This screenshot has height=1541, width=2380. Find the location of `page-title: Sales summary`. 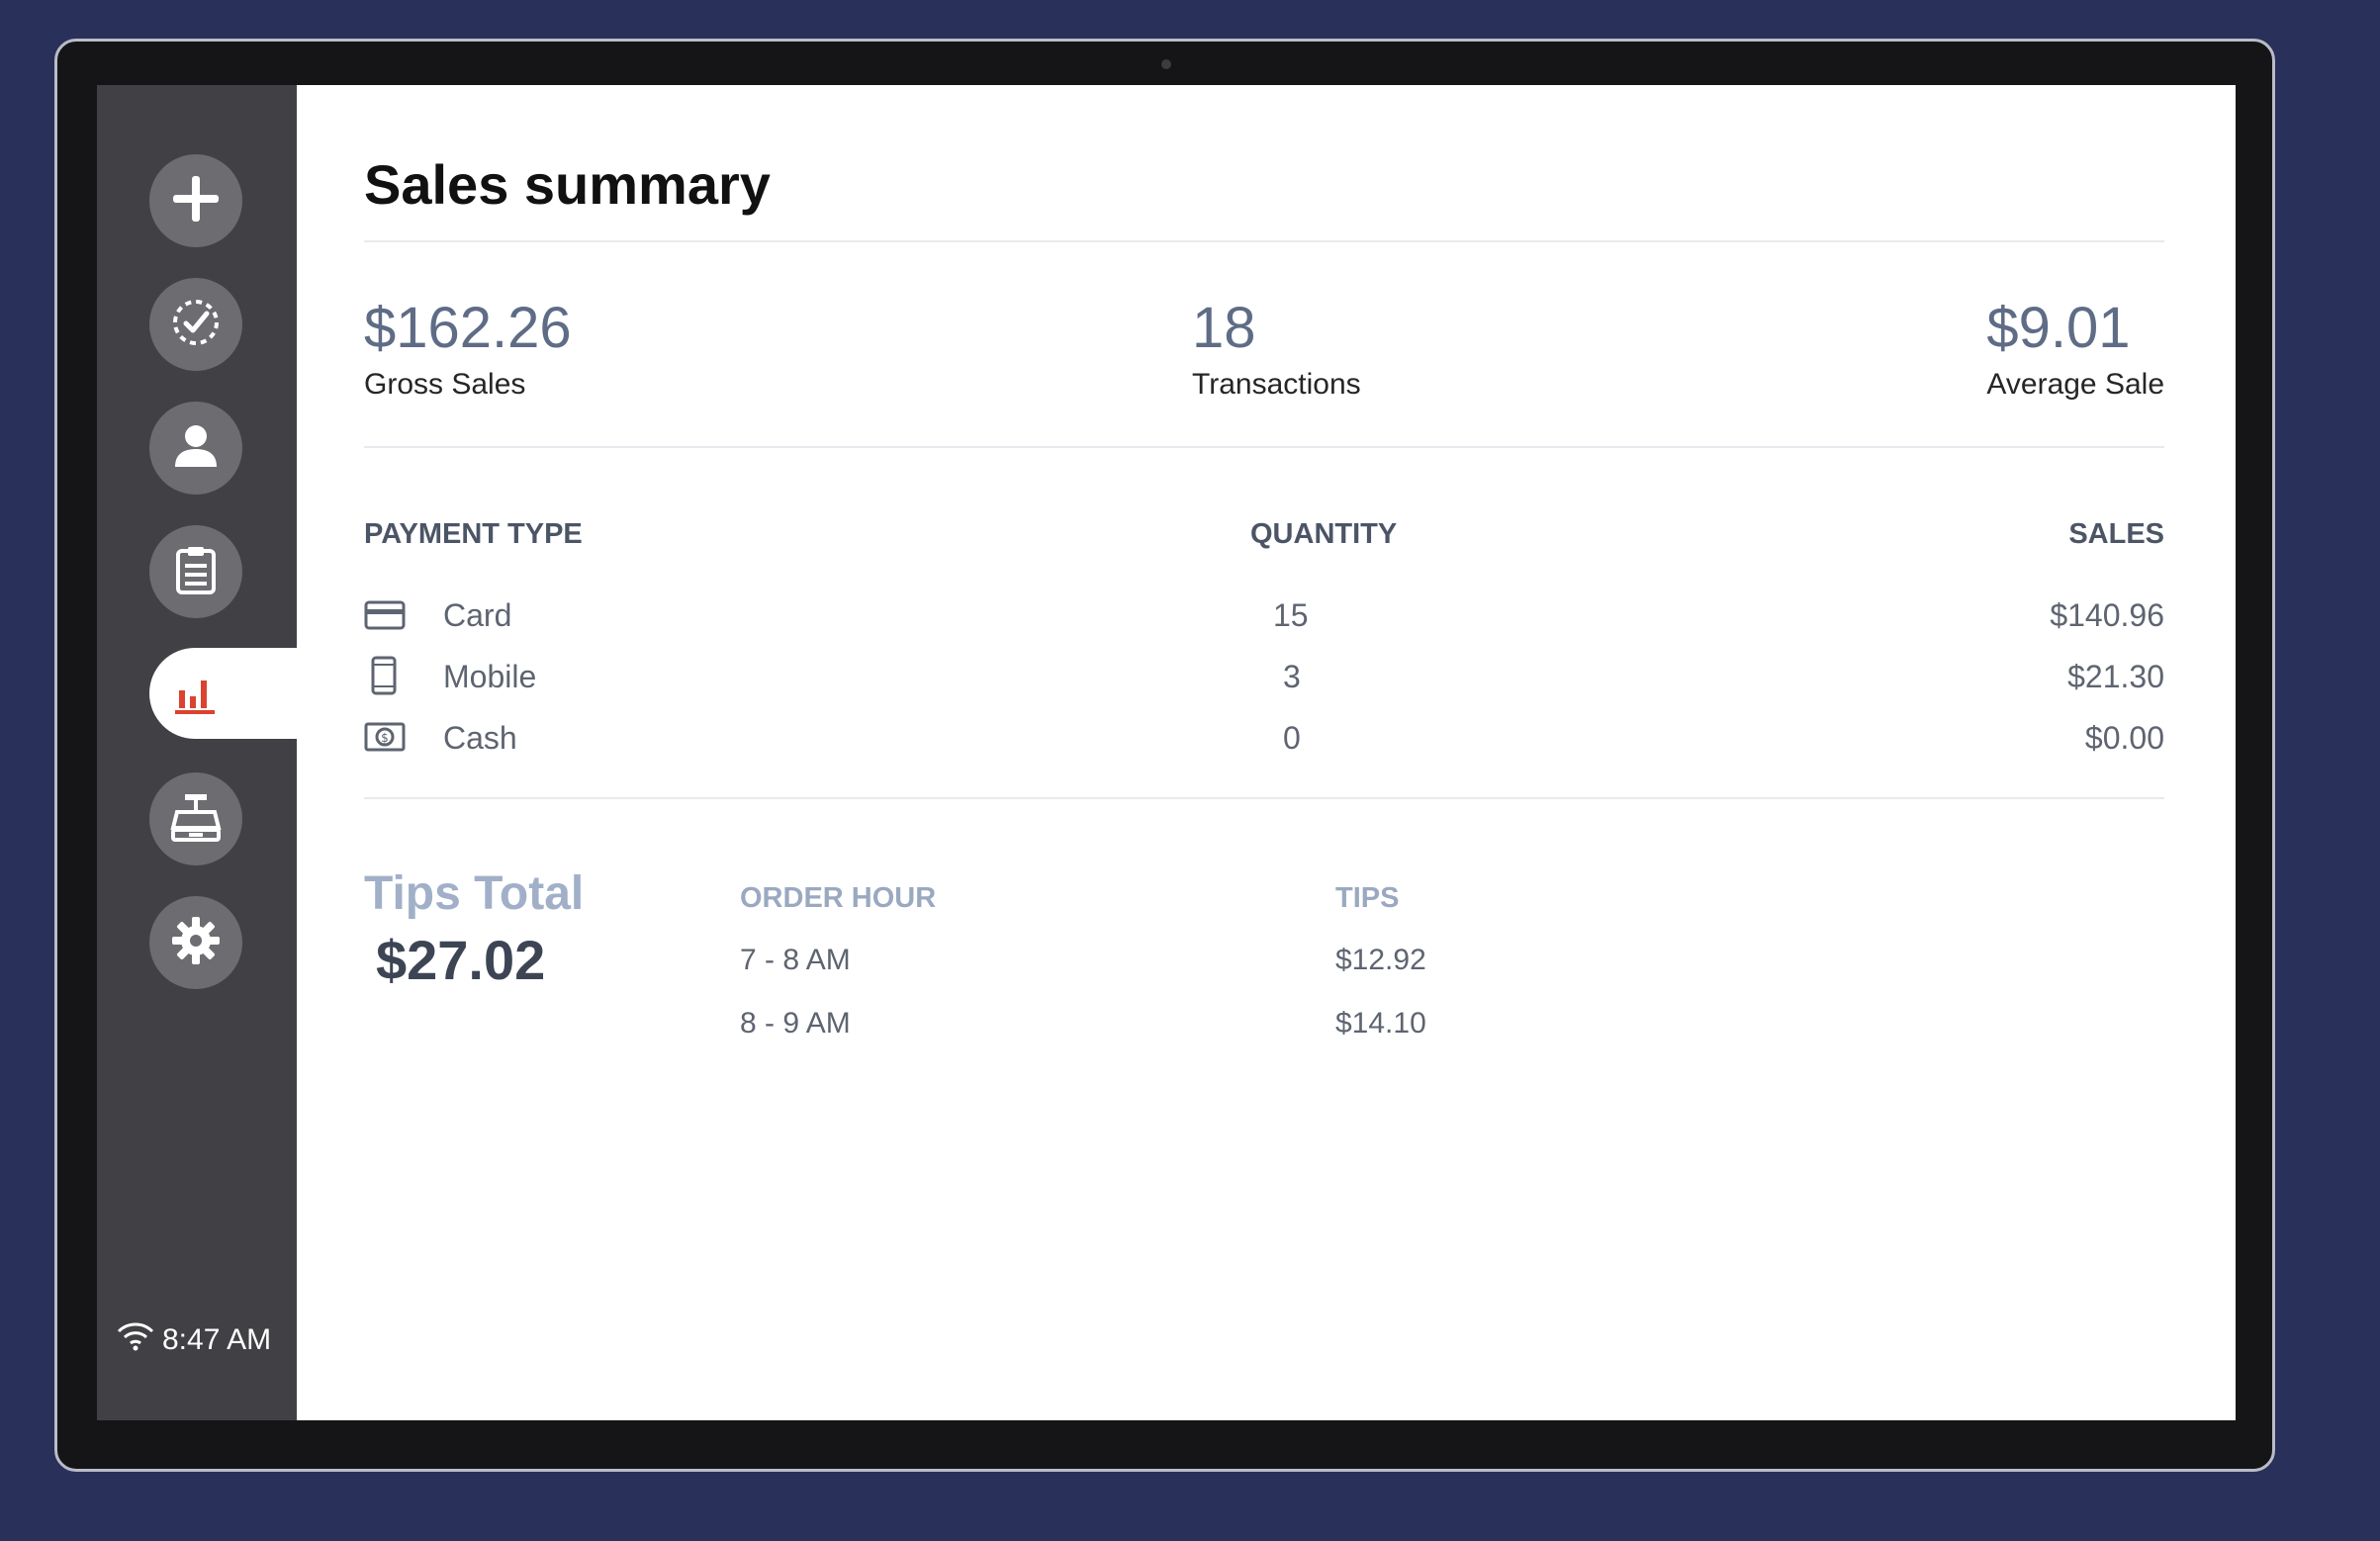

page-title: Sales summary is located at coordinates (567, 184).